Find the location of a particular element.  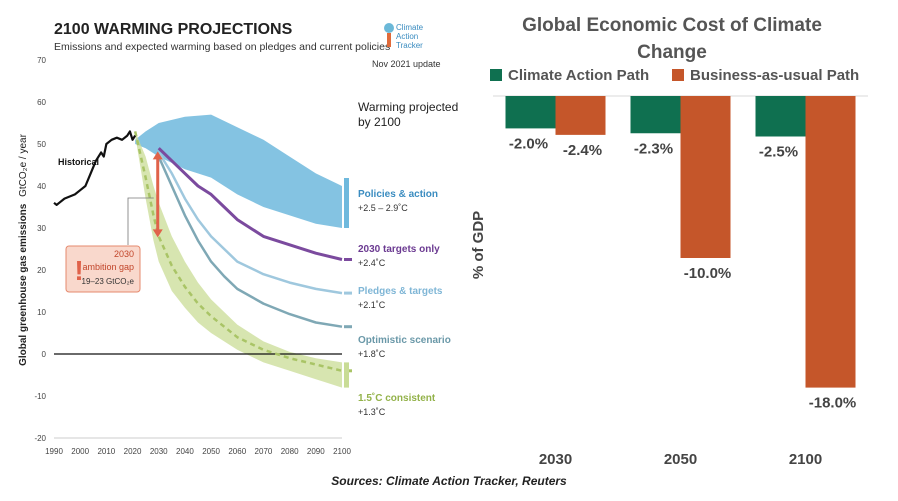

data-label: -18.0% is located at coordinates (833, 403).